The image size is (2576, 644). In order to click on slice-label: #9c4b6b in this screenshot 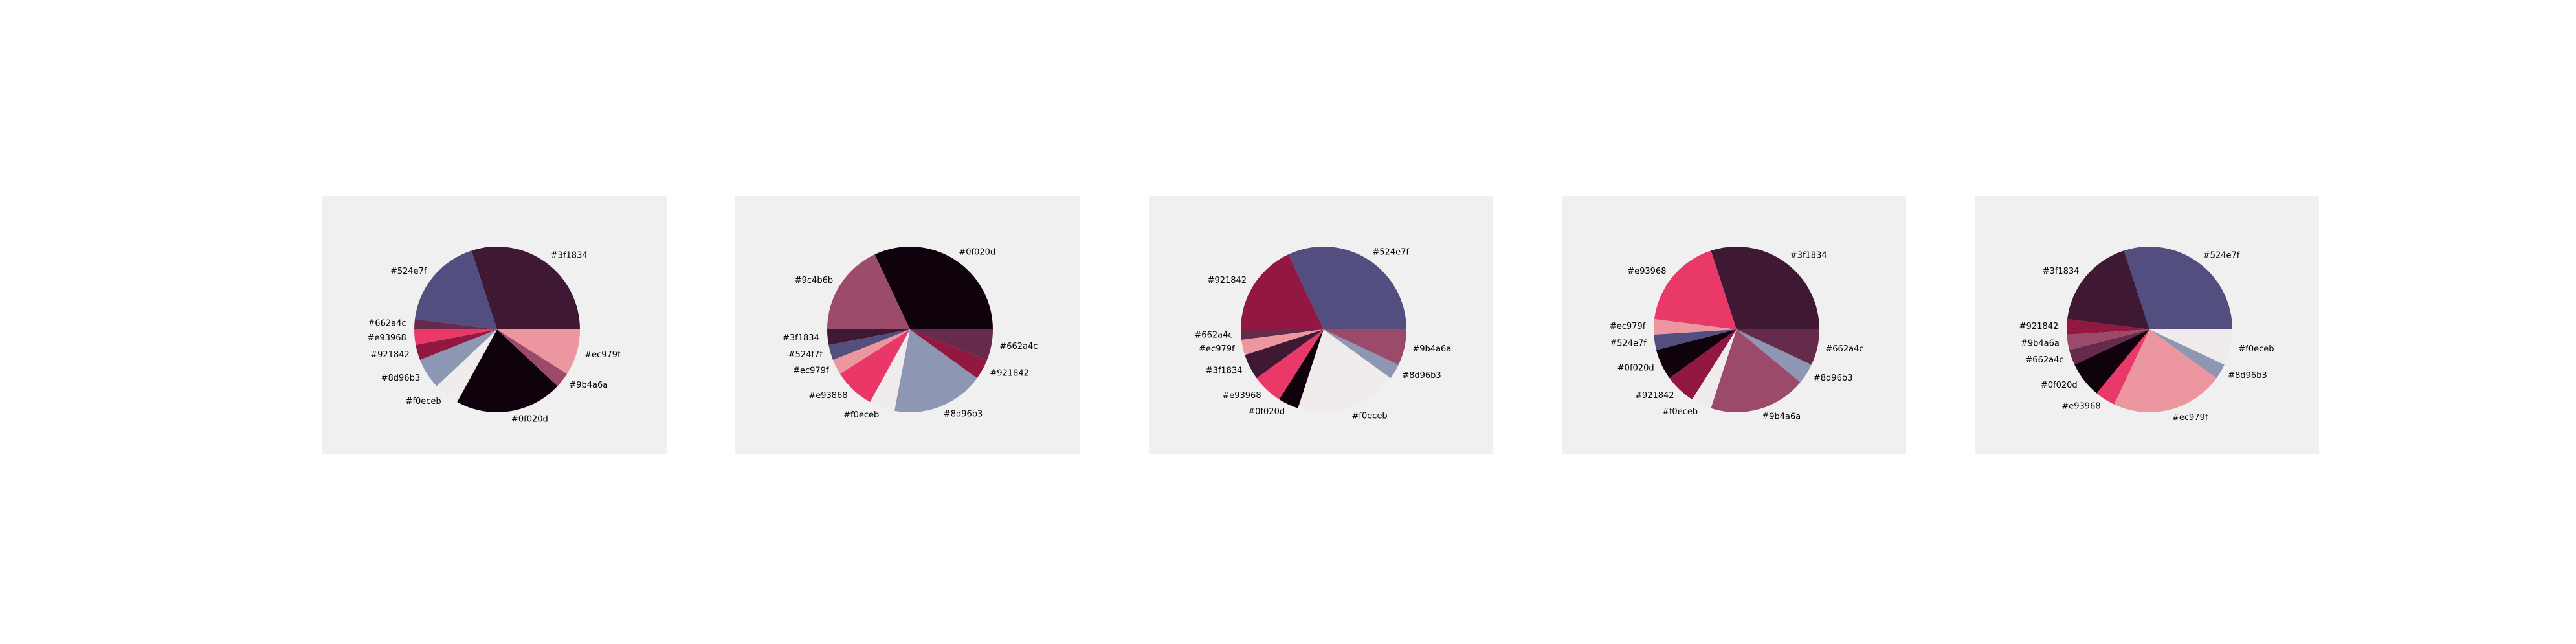, I will do `click(814, 280)`.